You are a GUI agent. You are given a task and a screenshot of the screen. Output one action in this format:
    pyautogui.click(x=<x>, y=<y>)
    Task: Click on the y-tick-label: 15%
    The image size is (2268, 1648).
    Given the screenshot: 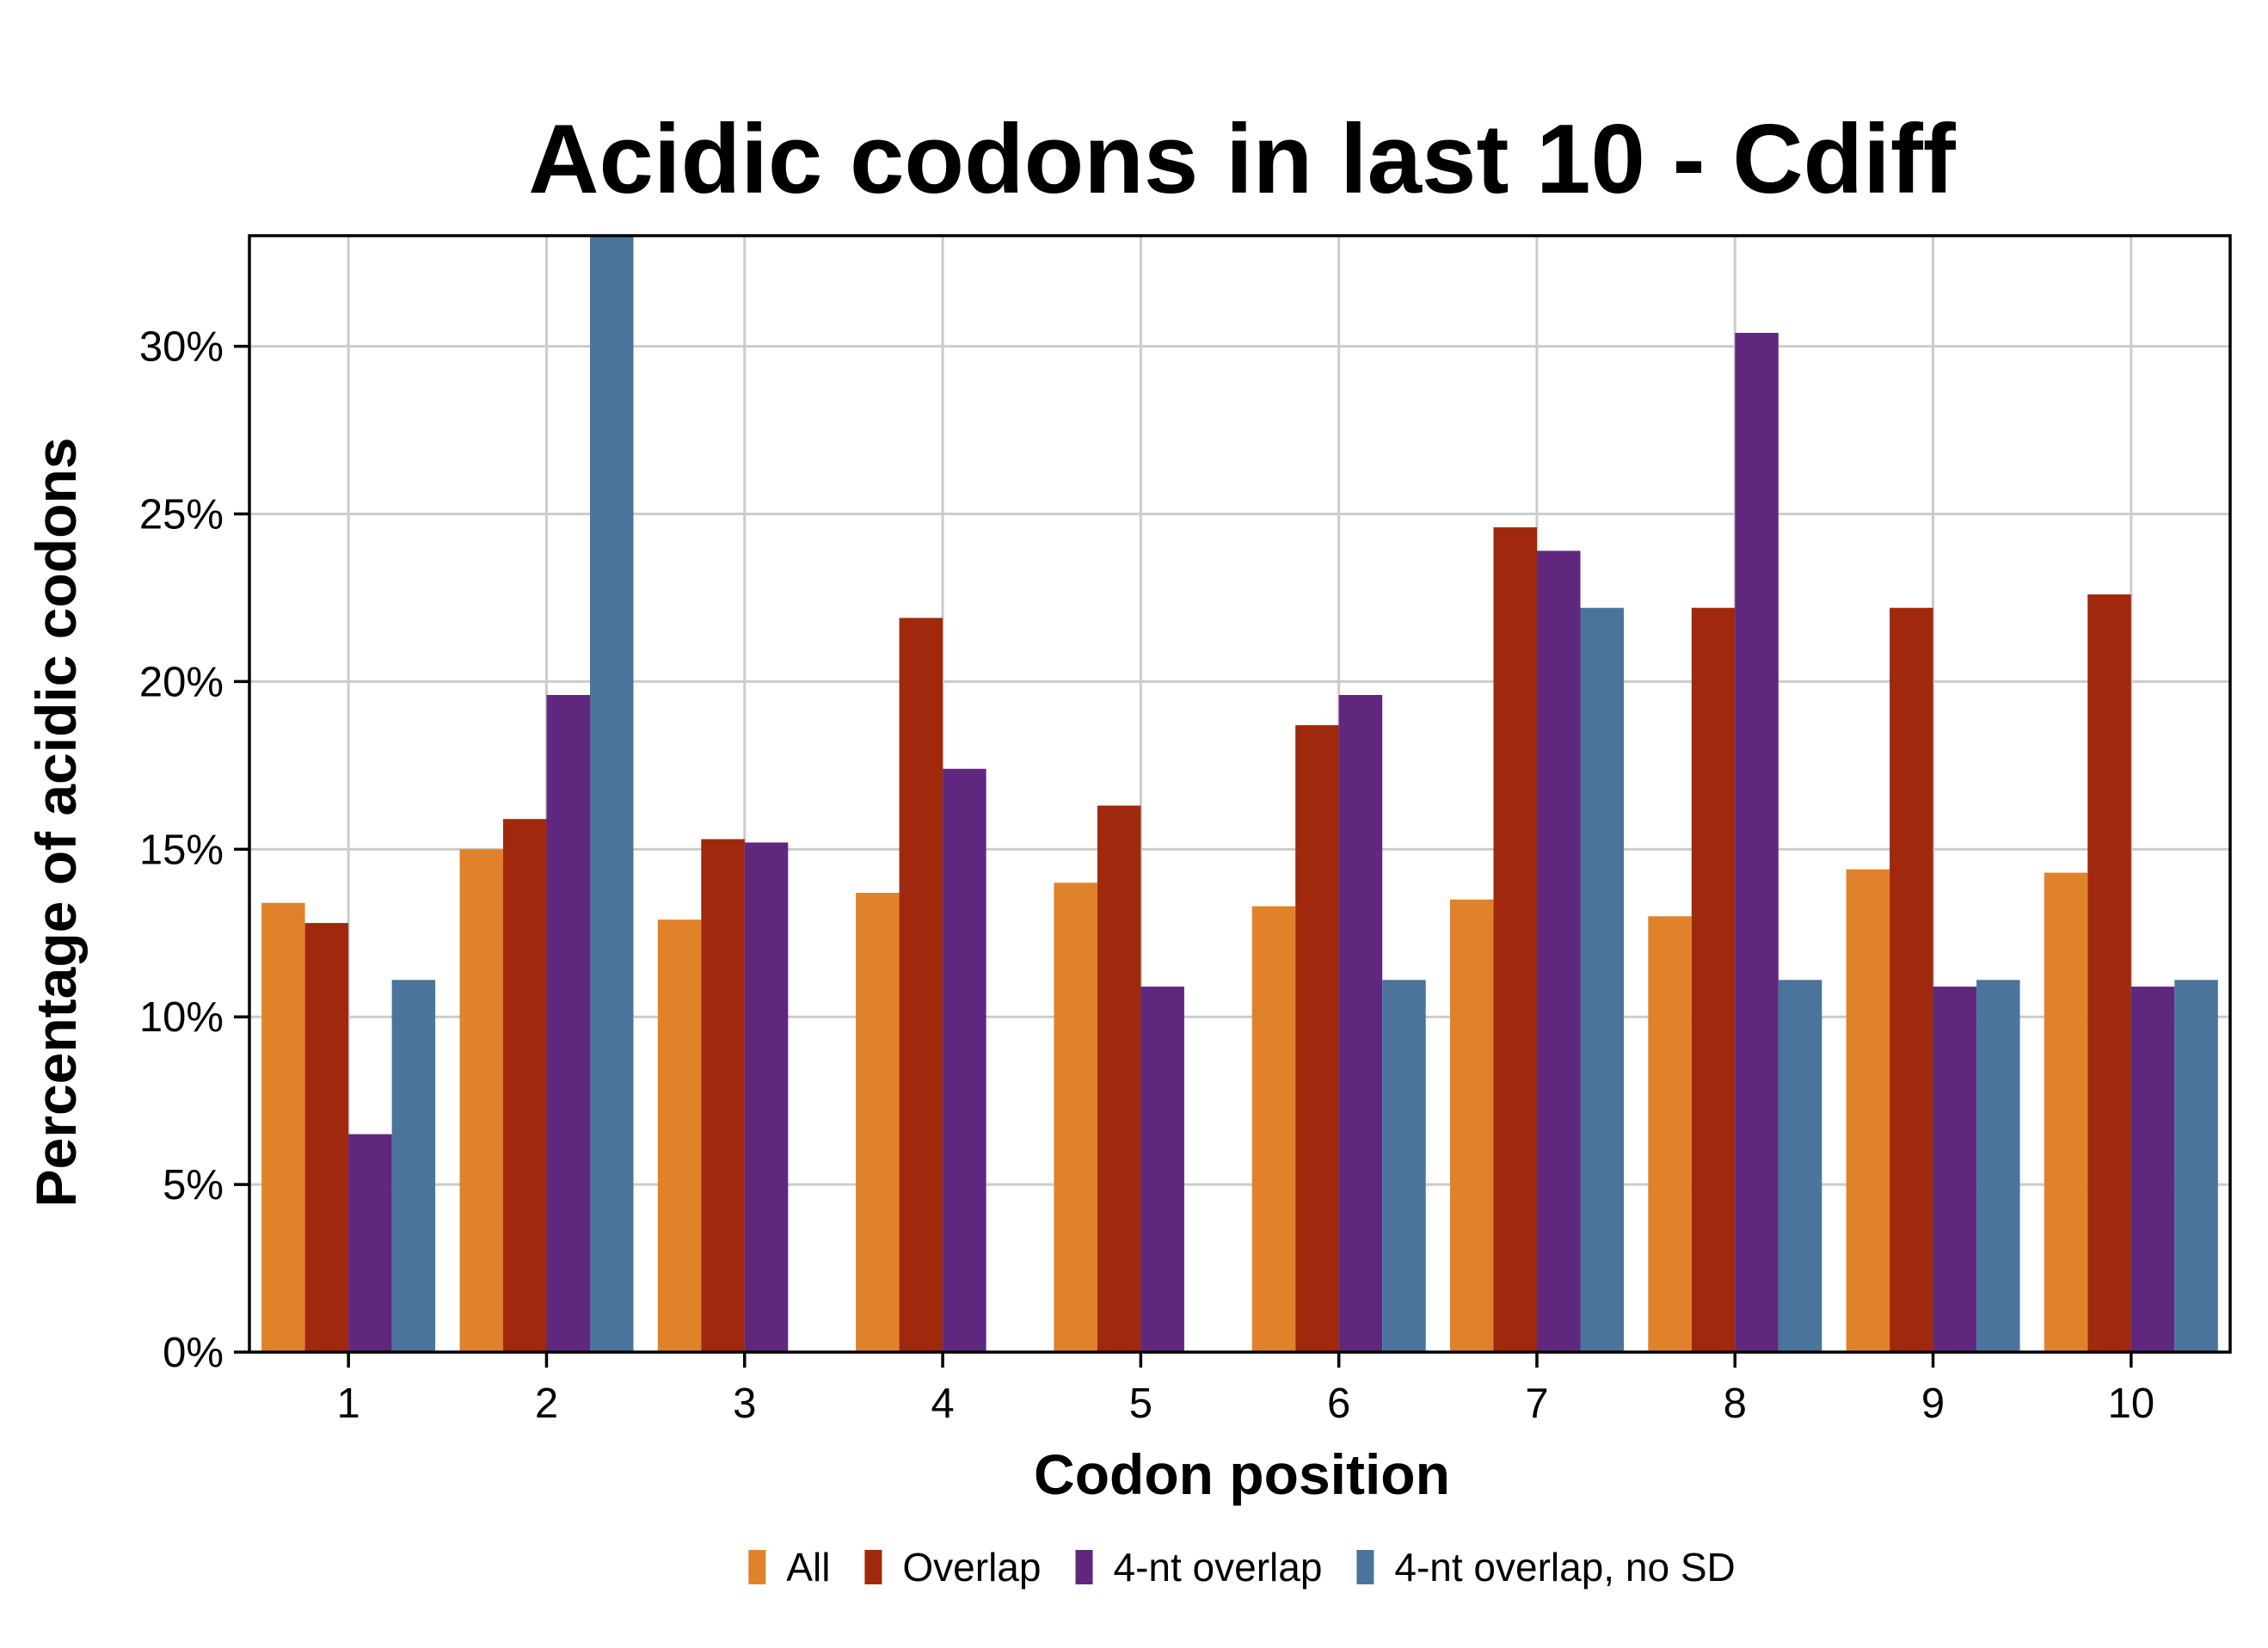 What is the action you would take?
    pyautogui.click(x=182, y=850)
    